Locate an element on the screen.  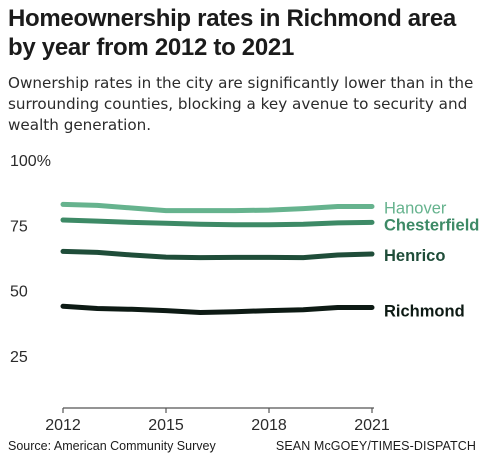
series-label-chesterfield: Chesterfield is located at coordinates (431, 225).